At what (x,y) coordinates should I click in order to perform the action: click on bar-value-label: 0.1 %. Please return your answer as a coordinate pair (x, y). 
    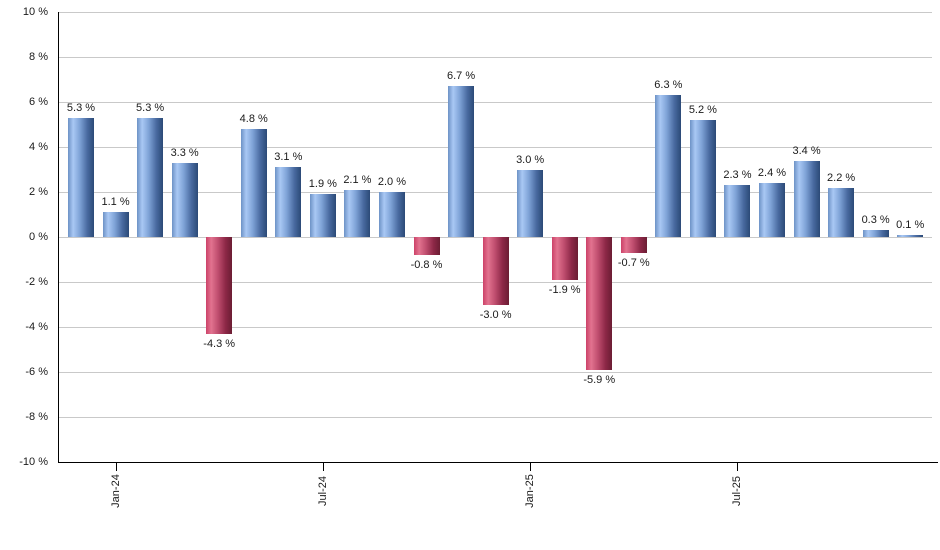
    Looking at the image, I should click on (910, 224).